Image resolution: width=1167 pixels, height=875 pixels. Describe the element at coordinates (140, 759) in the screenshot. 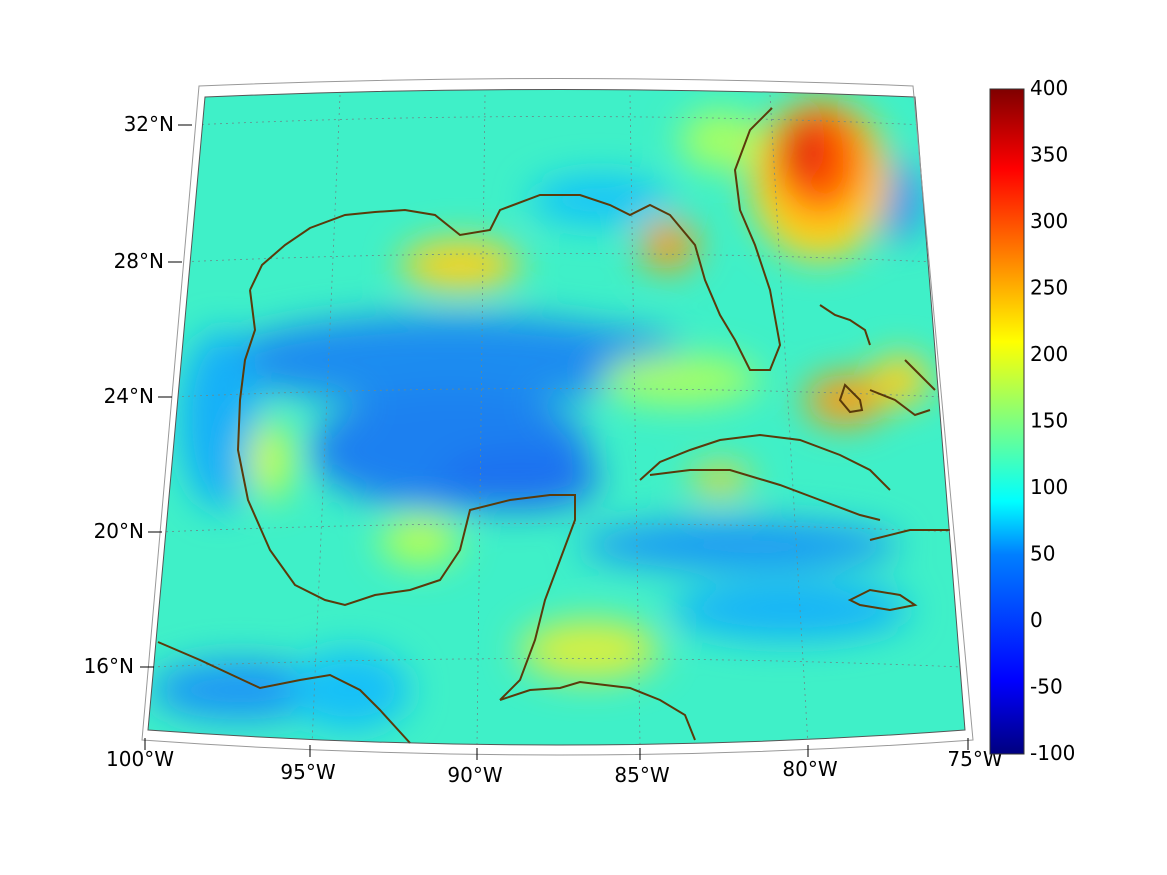

I see `lon-label: 100°W` at that location.